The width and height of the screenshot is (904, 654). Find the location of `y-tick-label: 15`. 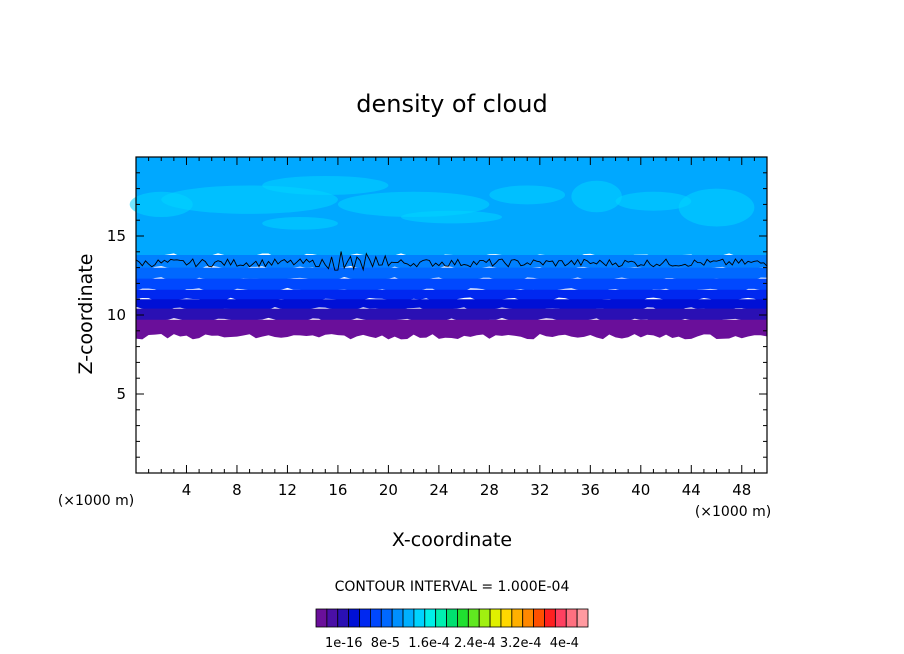

y-tick-label: 15 is located at coordinates (116, 236).